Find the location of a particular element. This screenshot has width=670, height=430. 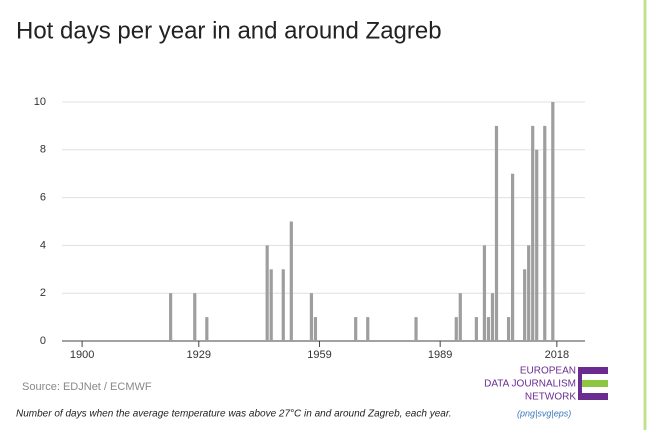

y-tick-label: 4 is located at coordinates (43, 245).